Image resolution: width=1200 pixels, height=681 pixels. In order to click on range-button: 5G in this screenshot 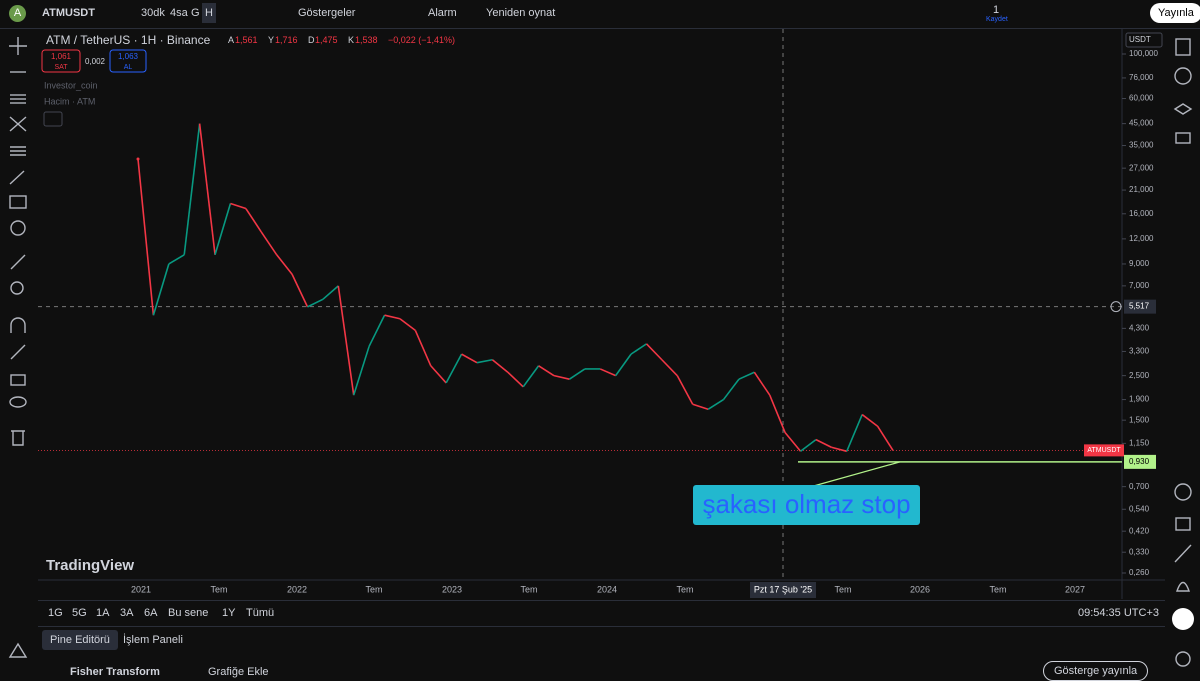, I will do `click(79, 613)`.